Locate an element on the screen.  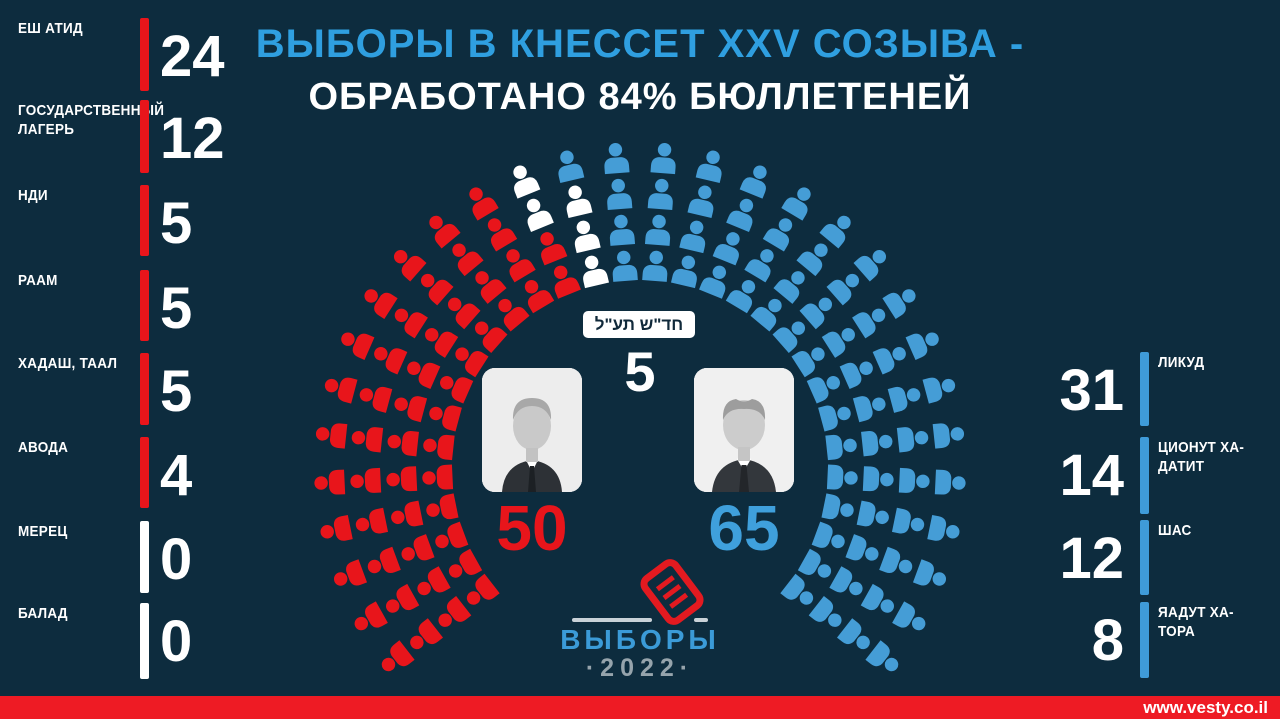
party-row-religious-zionism: 14 ЦИОНУТ ХА-ДАТИТ is located at coordinates (1155, 482).